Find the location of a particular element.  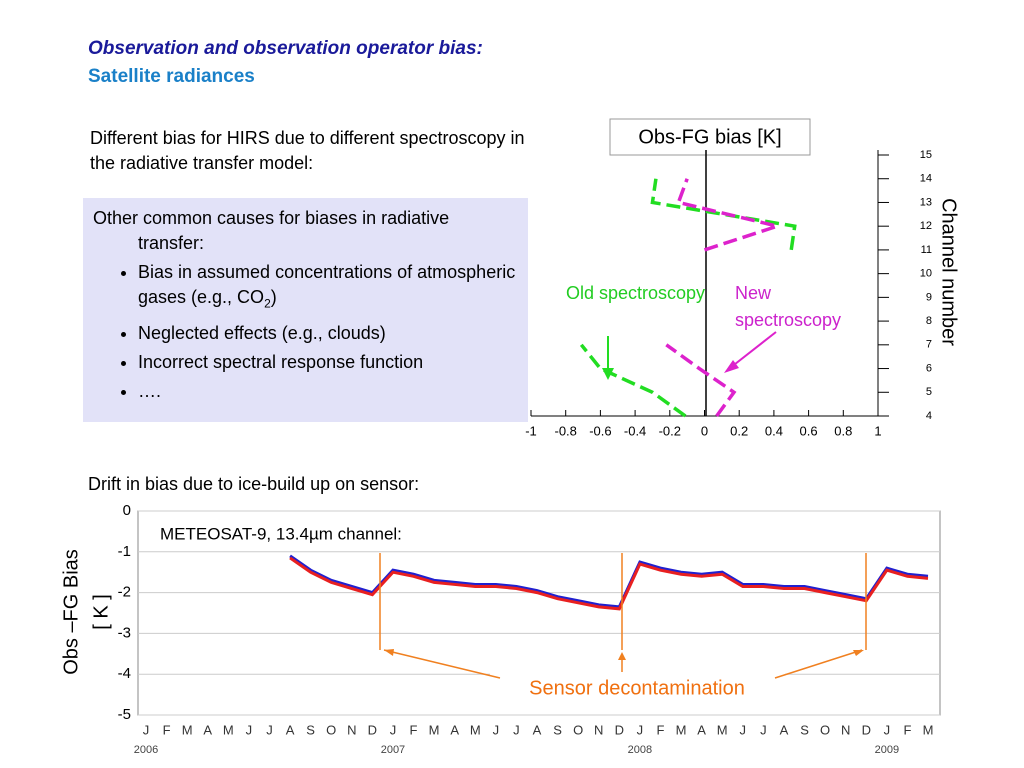

y-tick-label: -1 is located at coordinates (124, 551).